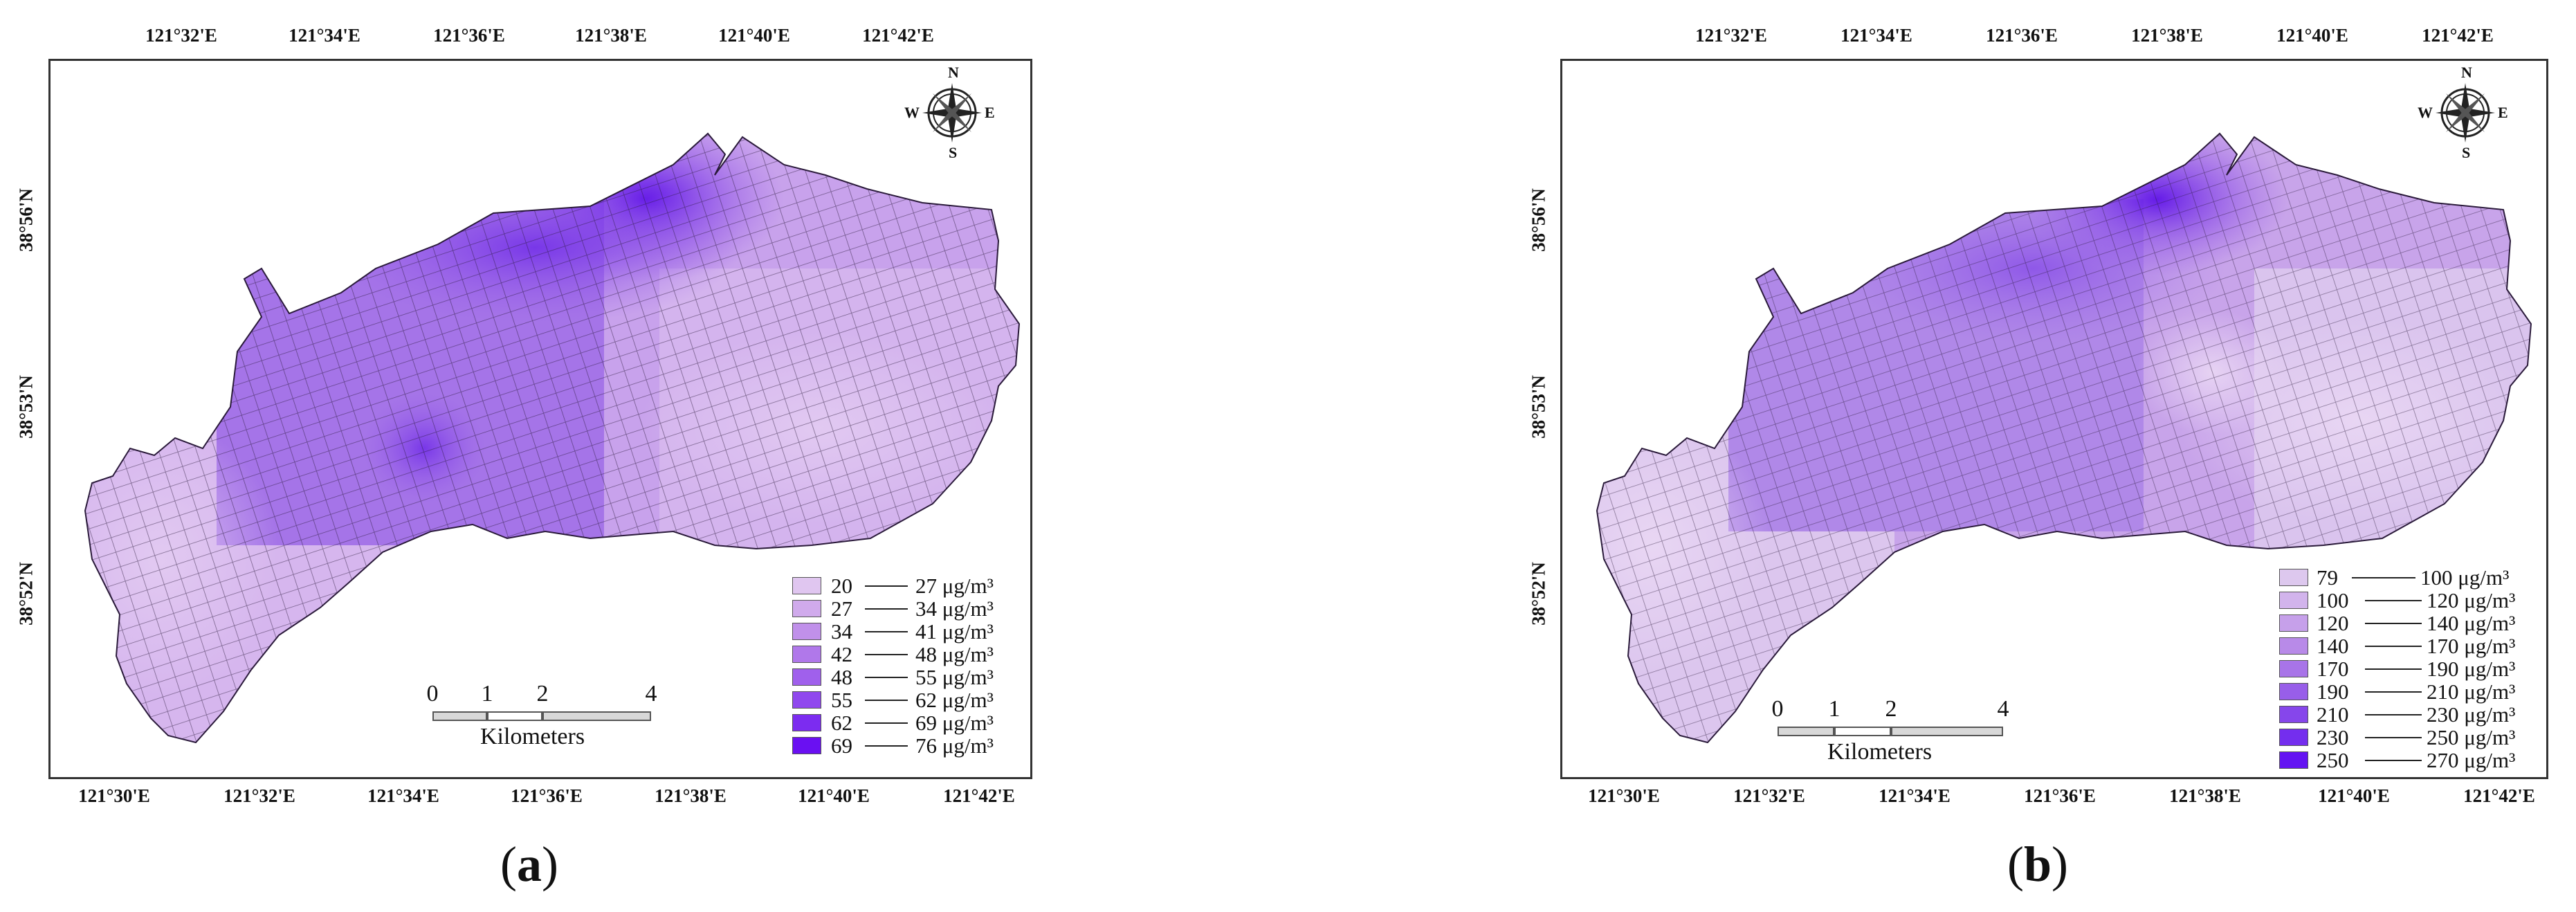  What do you see at coordinates (2425, 112) in the screenshot?
I see `compass-w-label: W` at bounding box center [2425, 112].